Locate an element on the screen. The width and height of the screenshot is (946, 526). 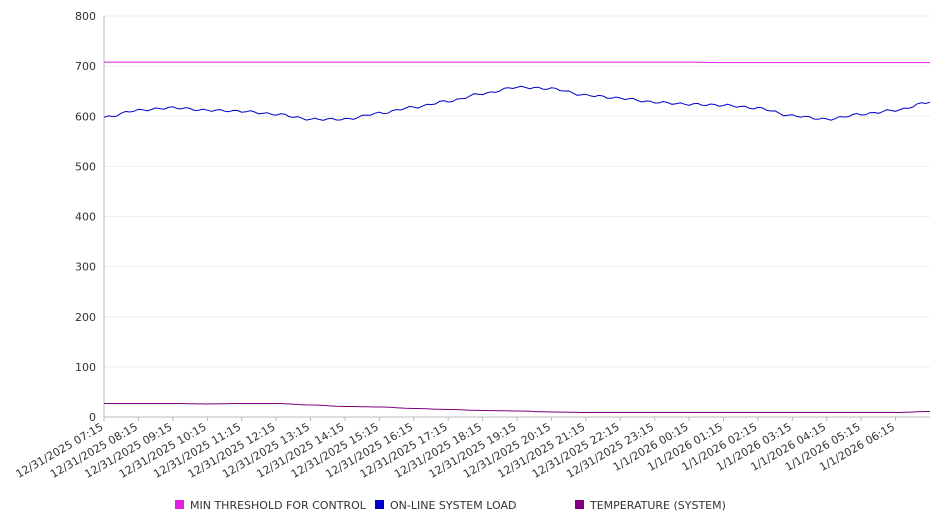
y-tick-label: 100 is located at coordinates (85, 367).